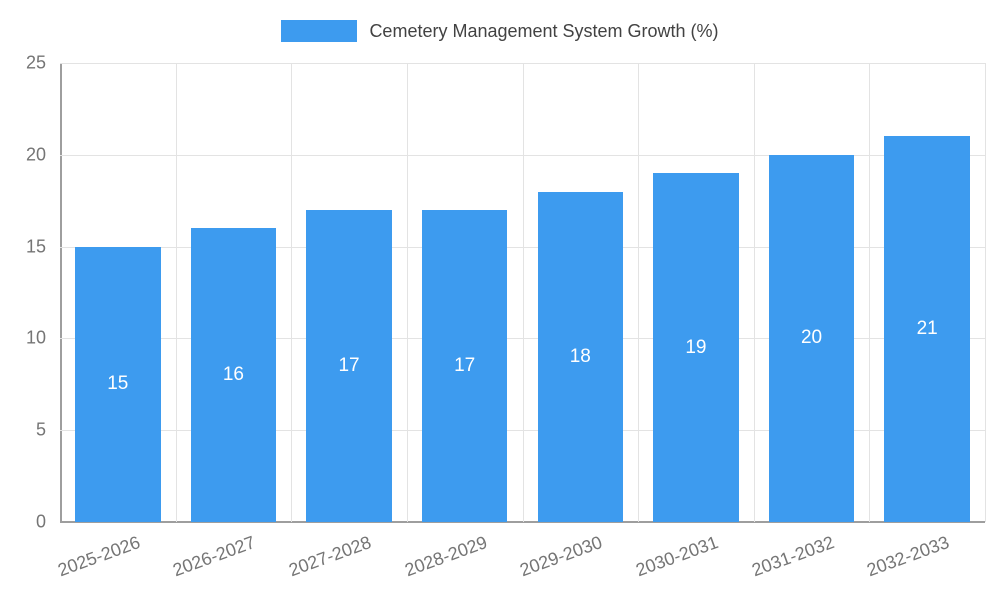 The height and width of the screenshot is (600, 1000). What do you see at coordinates (98, 556) in the screenshot?
I see `x-tick-label: 2025-2026` at bounding box center [98, 556].